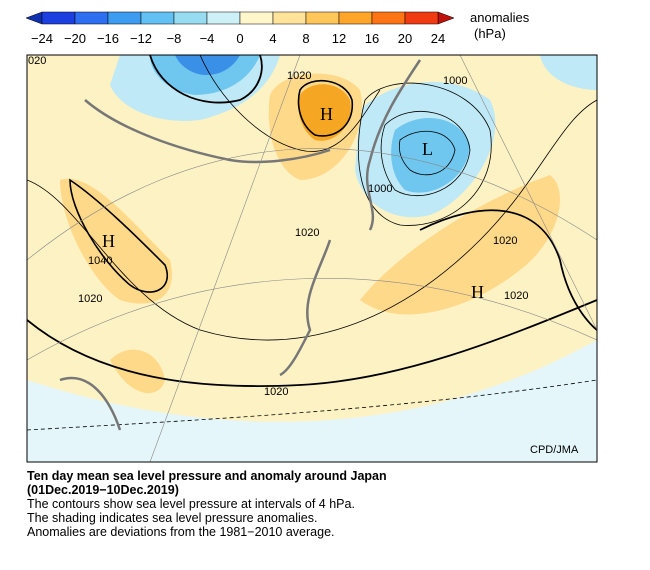  What do you see at coordinates (174, 38) in the screenshot?
I see `colorbar-tick-label: −8` at bounding box center [174, 38].